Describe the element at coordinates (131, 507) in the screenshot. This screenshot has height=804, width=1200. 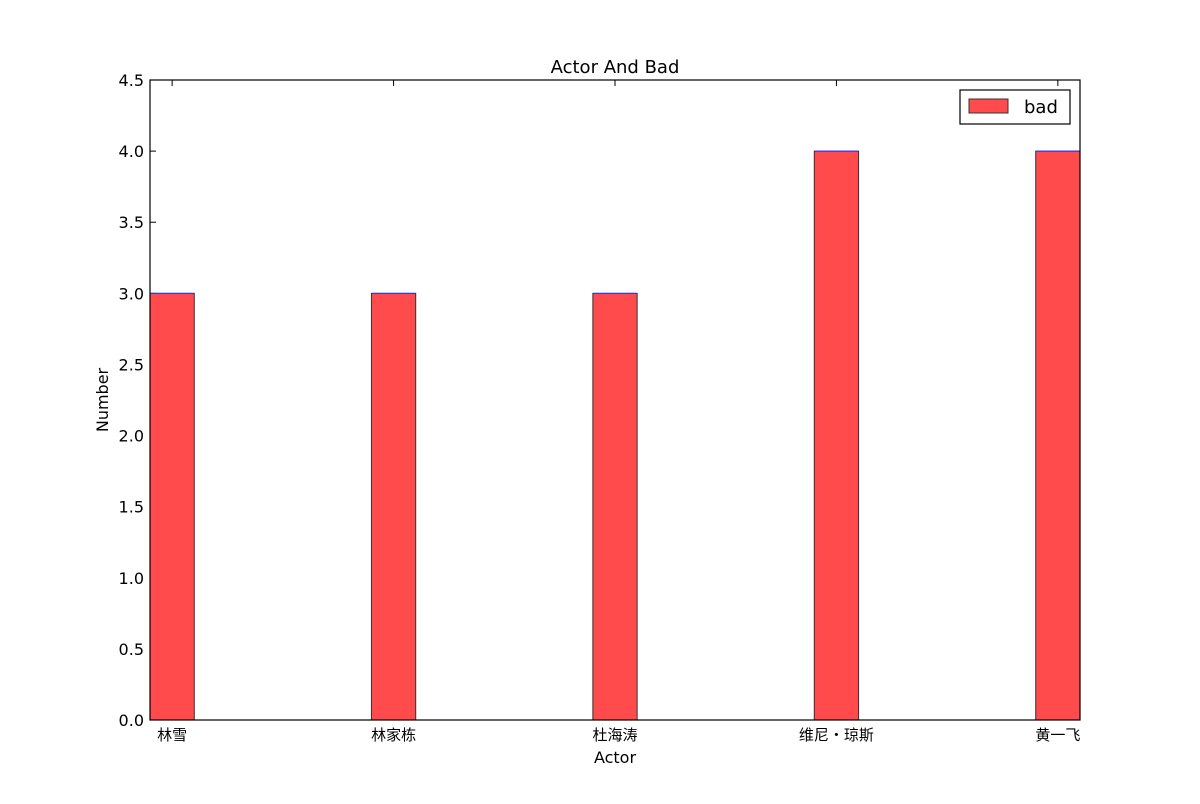
I see `y-tick-label: 1.5` at that location.